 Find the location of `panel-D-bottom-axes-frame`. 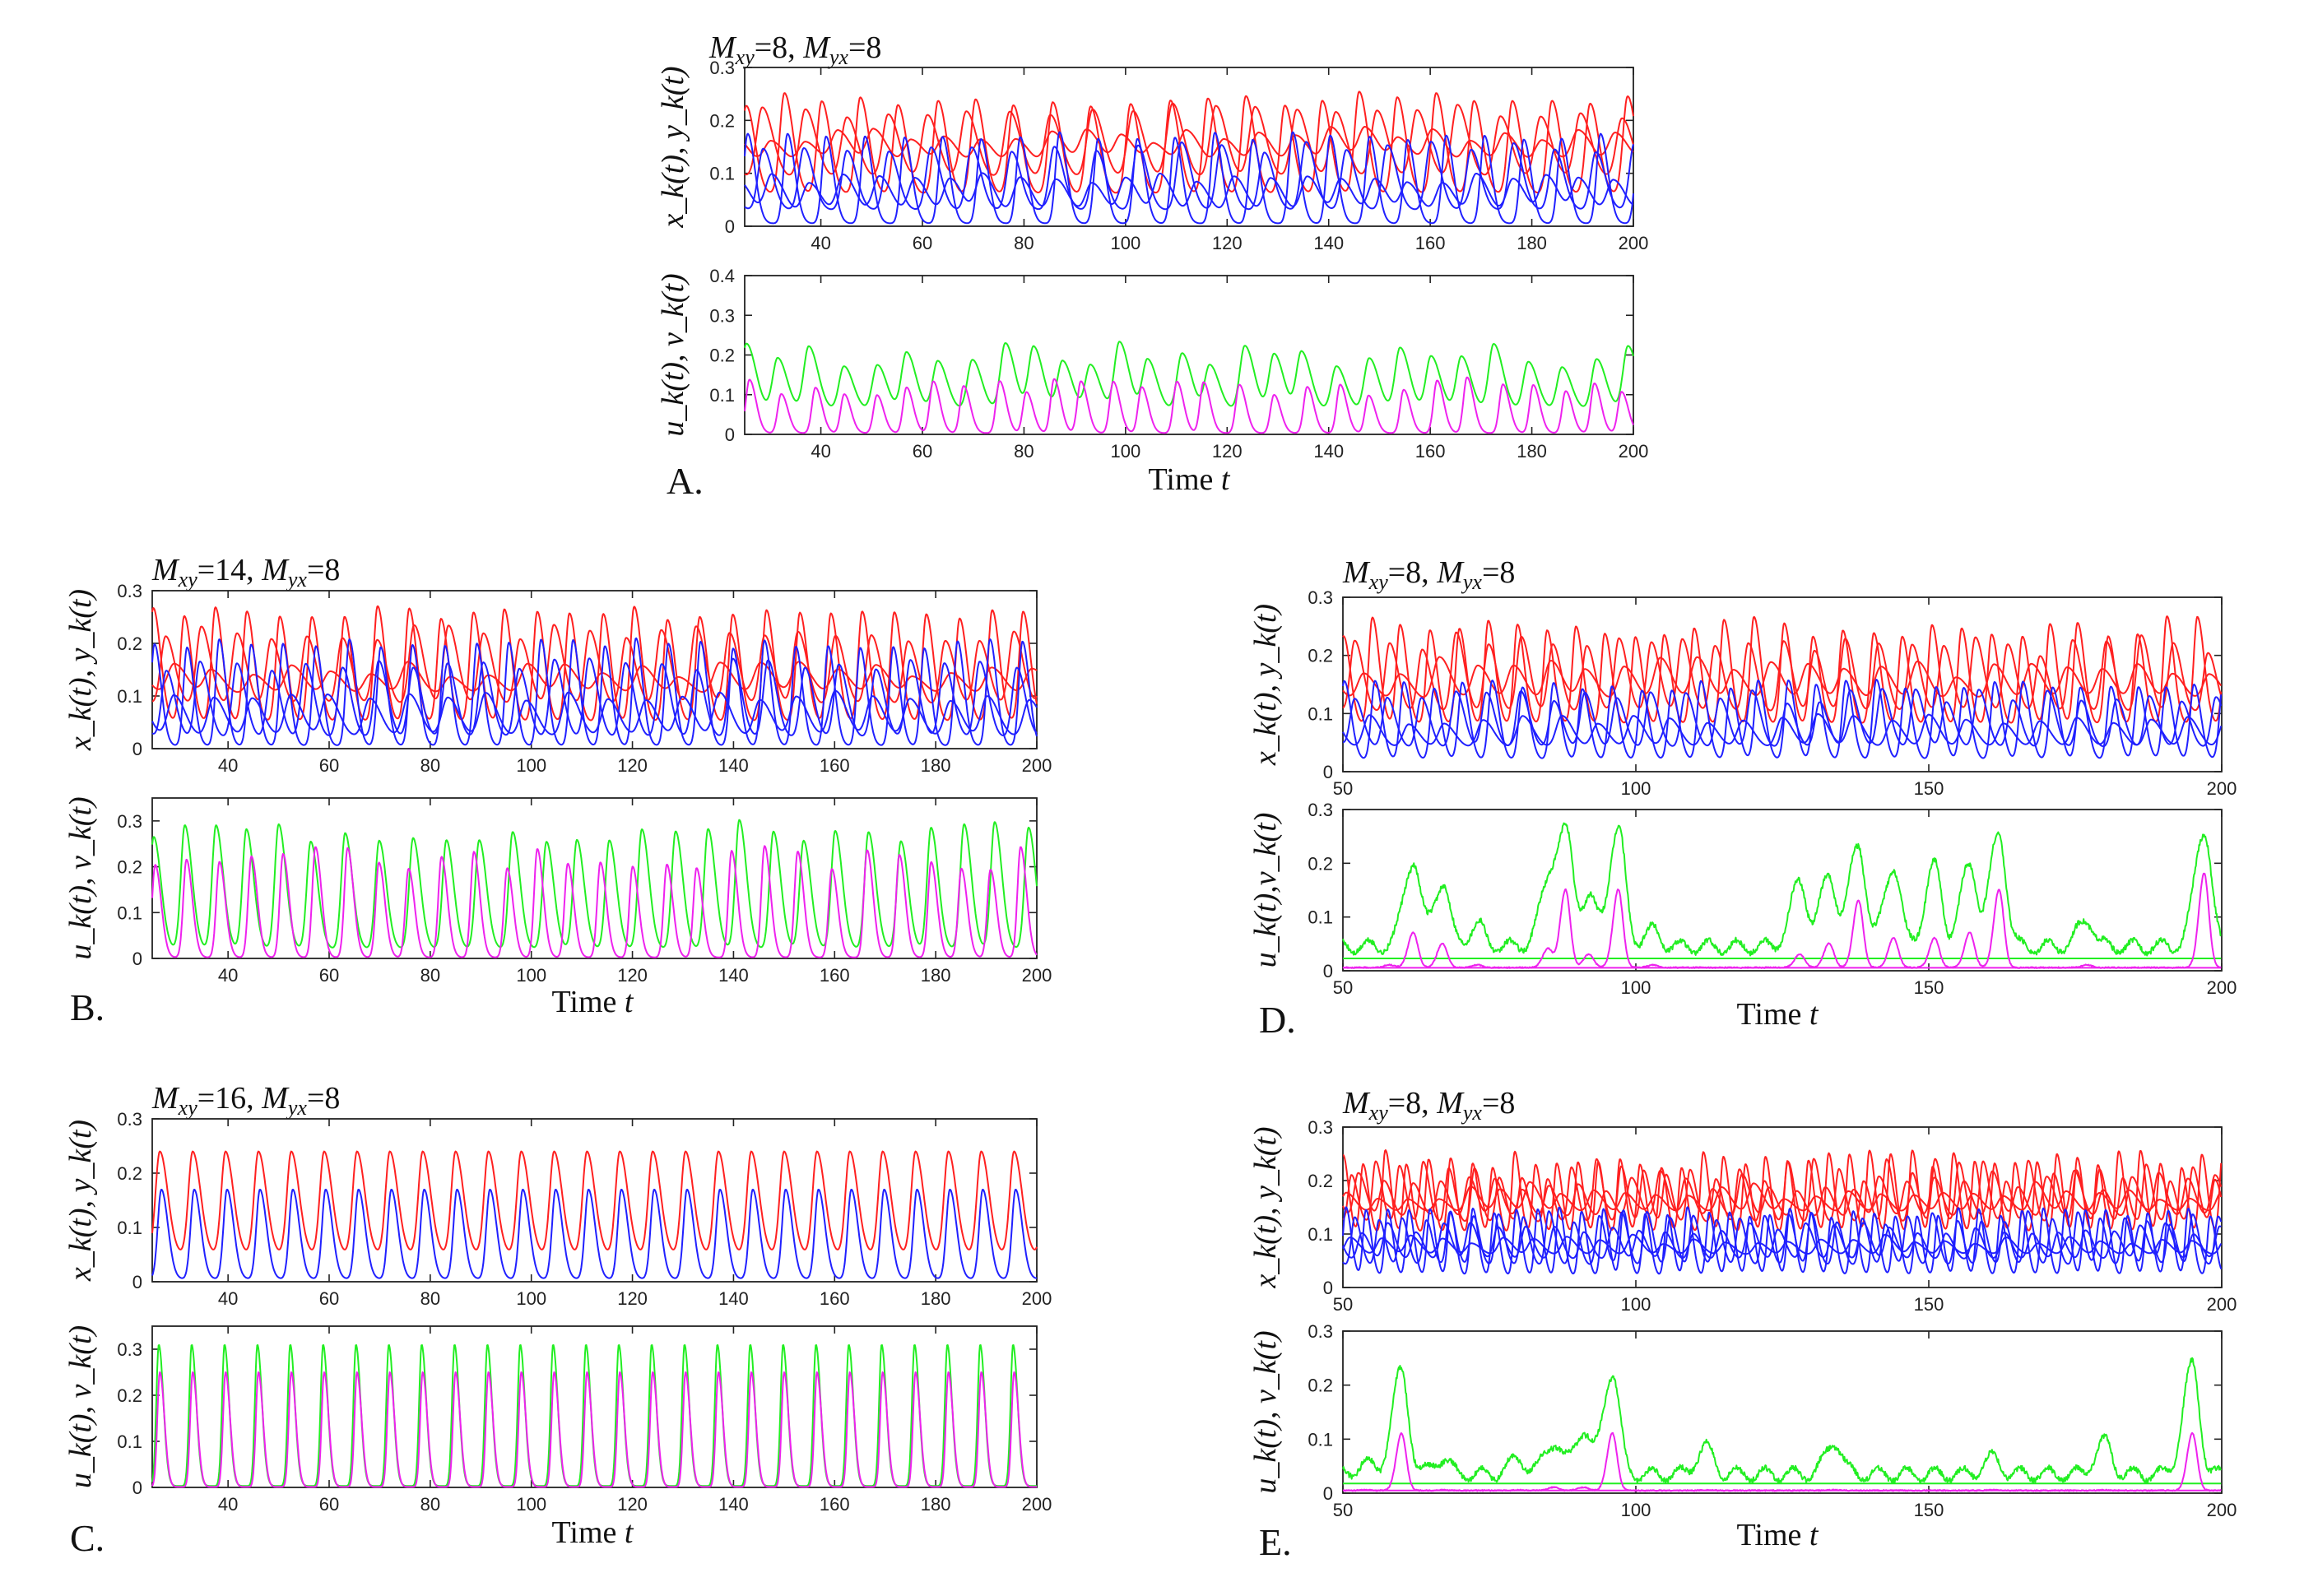

panel-D-bottom-axes-frame is located at coordinates (1782, 890).